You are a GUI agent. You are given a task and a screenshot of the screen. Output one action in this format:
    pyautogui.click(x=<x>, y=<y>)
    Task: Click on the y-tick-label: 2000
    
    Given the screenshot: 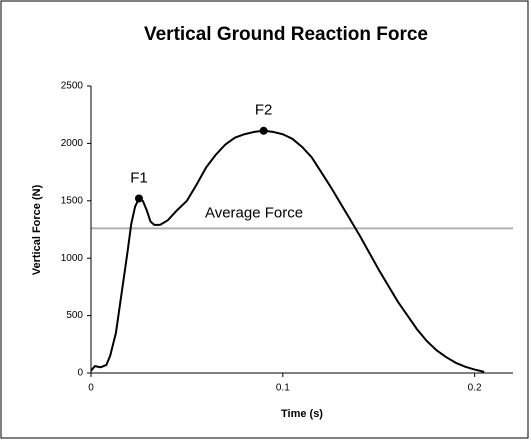 What is the action you would take?
    pyautogui.click(x=72, y=143)
    